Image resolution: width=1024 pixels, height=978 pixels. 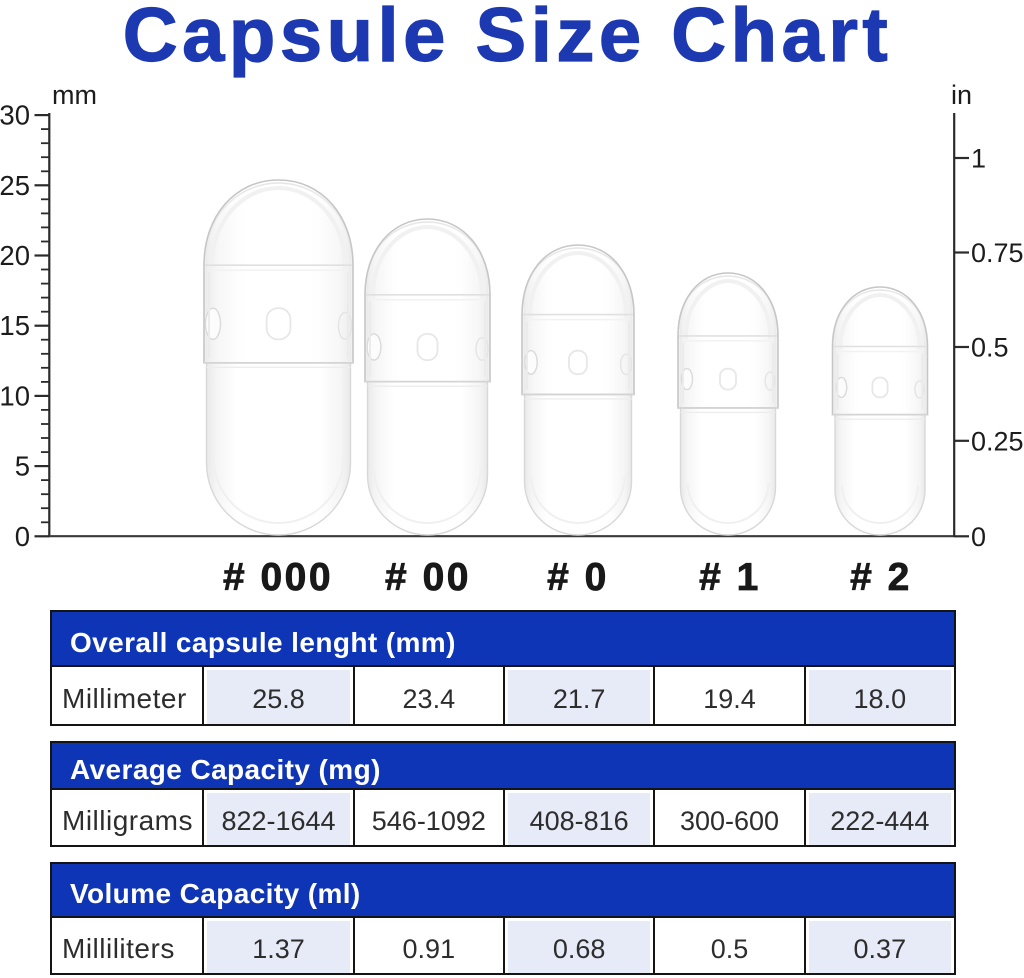 I want to click on svg-text: 15, so click(x=15, y=325).